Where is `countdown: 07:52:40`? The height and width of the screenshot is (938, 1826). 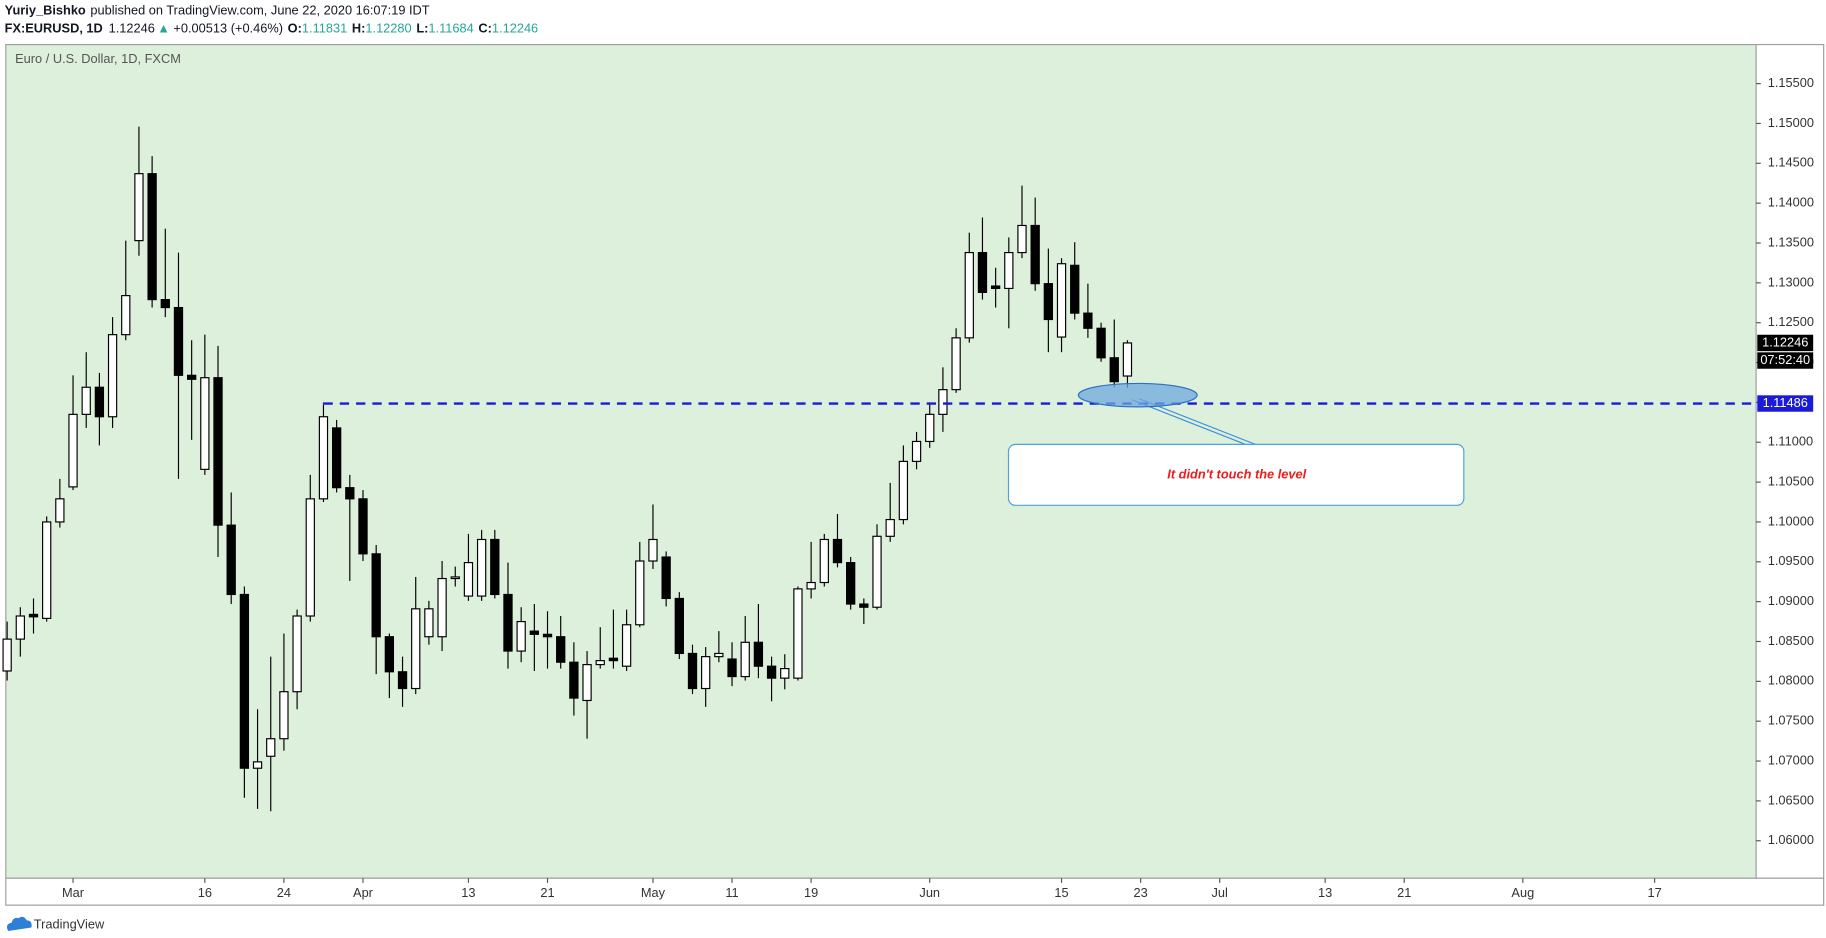
countdown: 07:52:40 is located at coordinates (1785, 359).